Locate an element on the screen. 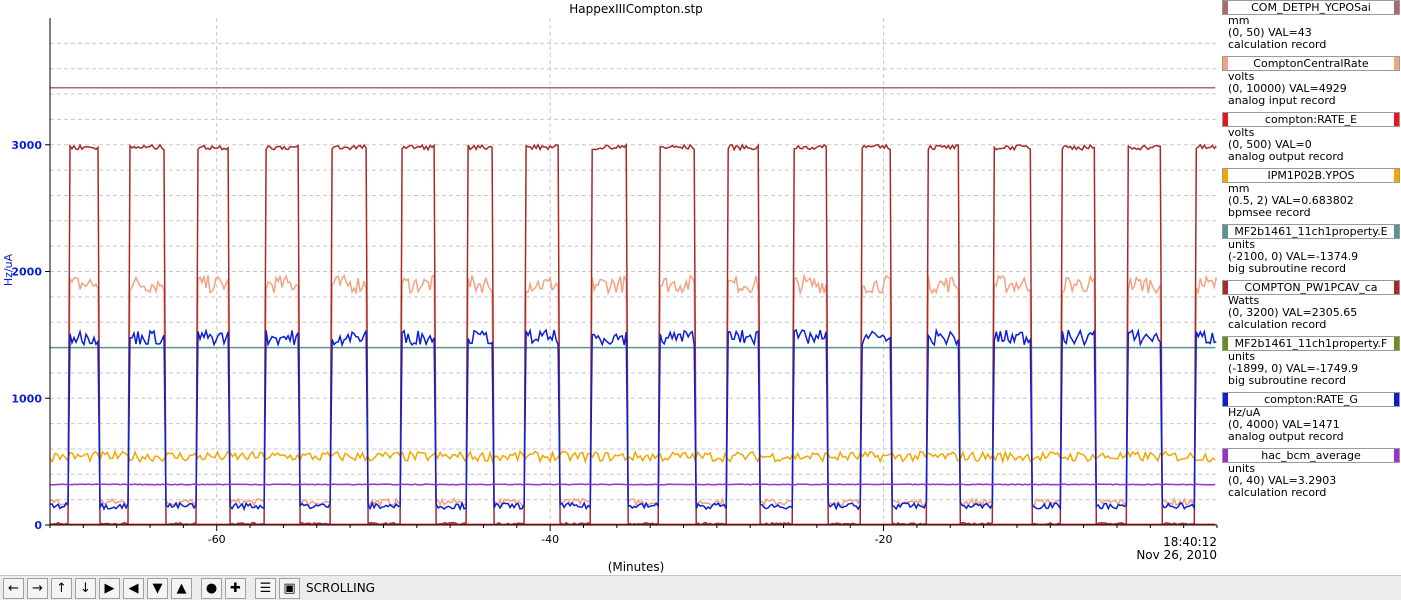 This screenshot has height=600, width=1401. zoom-out-x-button: ◀ is located at coordinates (133, 588).